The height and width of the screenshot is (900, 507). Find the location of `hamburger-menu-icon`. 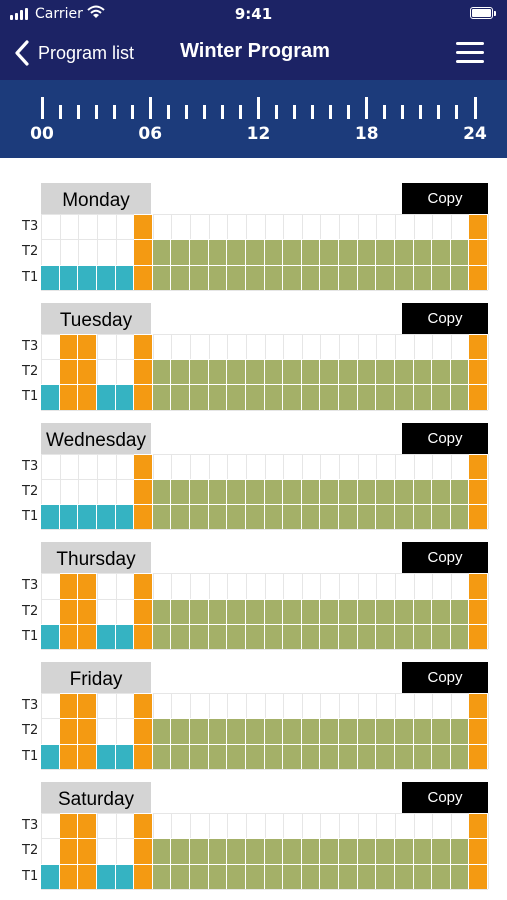

hamburger-menu-icon is located at coordinates (470, 53).